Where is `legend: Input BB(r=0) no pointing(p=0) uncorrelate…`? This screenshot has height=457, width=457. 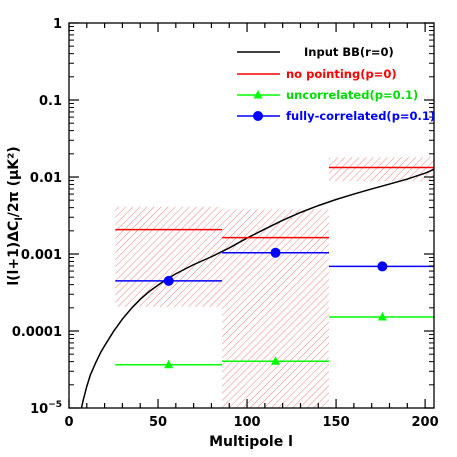
legend: Input BB(r=0) no pointing(p=0) uncorrelate… is located at coordinates (336, 84).